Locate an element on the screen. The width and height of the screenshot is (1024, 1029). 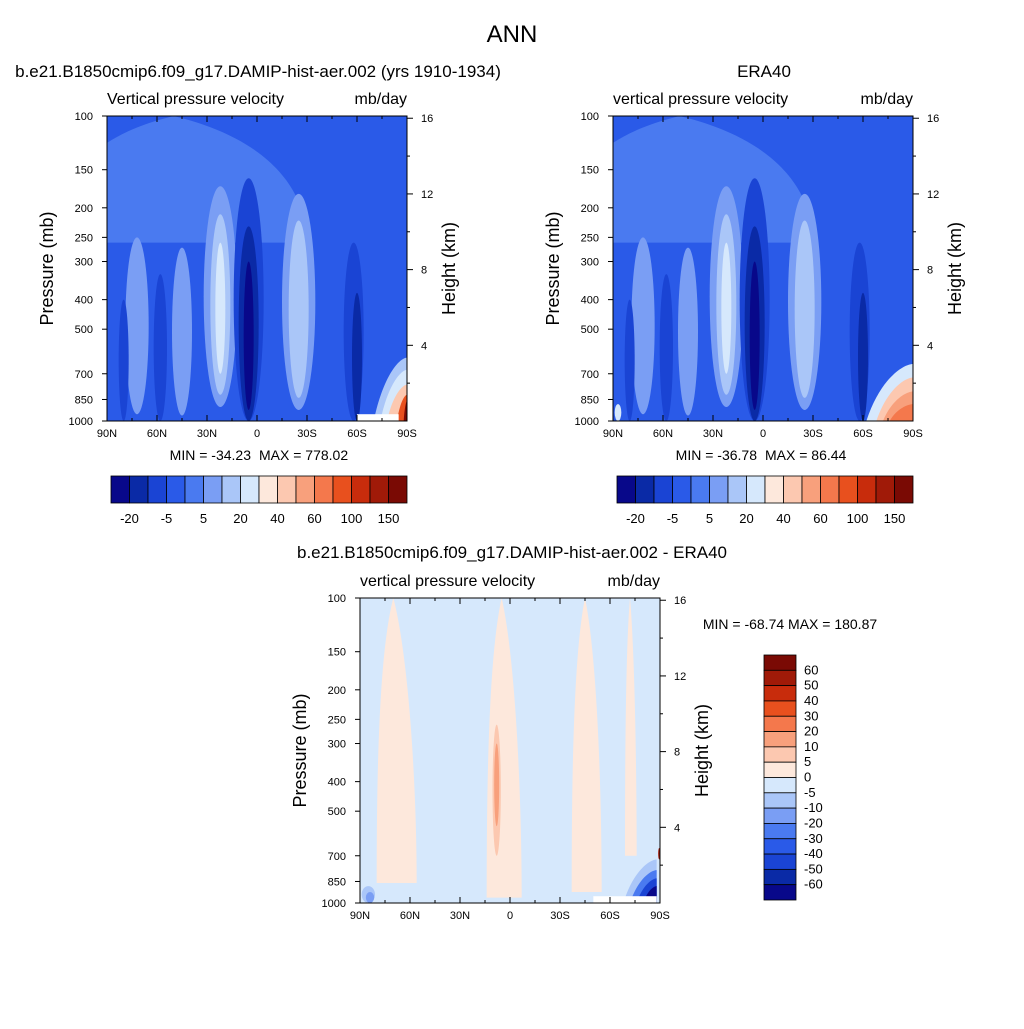
y-tick-label: 500 is located at coordinates (84, 330).